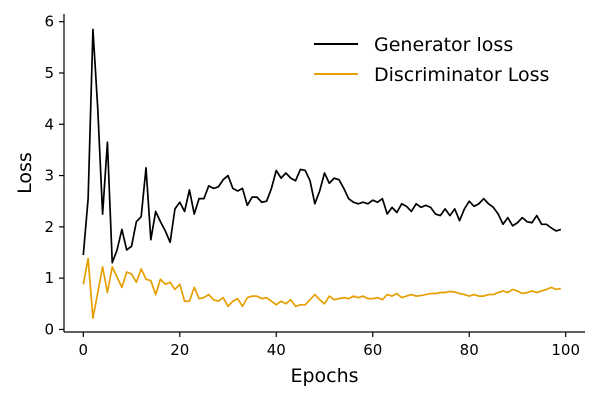 The height and width of the screenshot is (400, 600). Describe the element at coordinates (49, 329) in the screenshot. I see `y-tick-label: 0` at that location.